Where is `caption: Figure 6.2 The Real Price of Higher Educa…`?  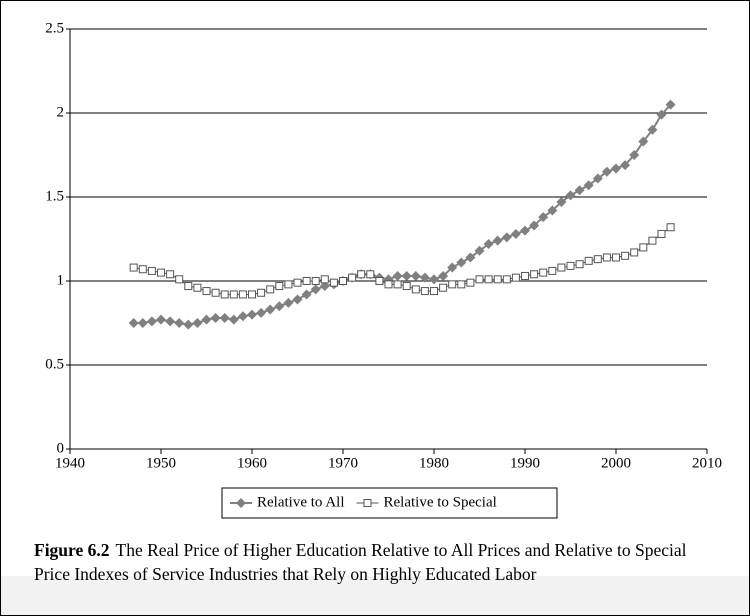
caption: Figure 6.2 The Real Price of Higher Educa… is located at coordinates (364, 562).